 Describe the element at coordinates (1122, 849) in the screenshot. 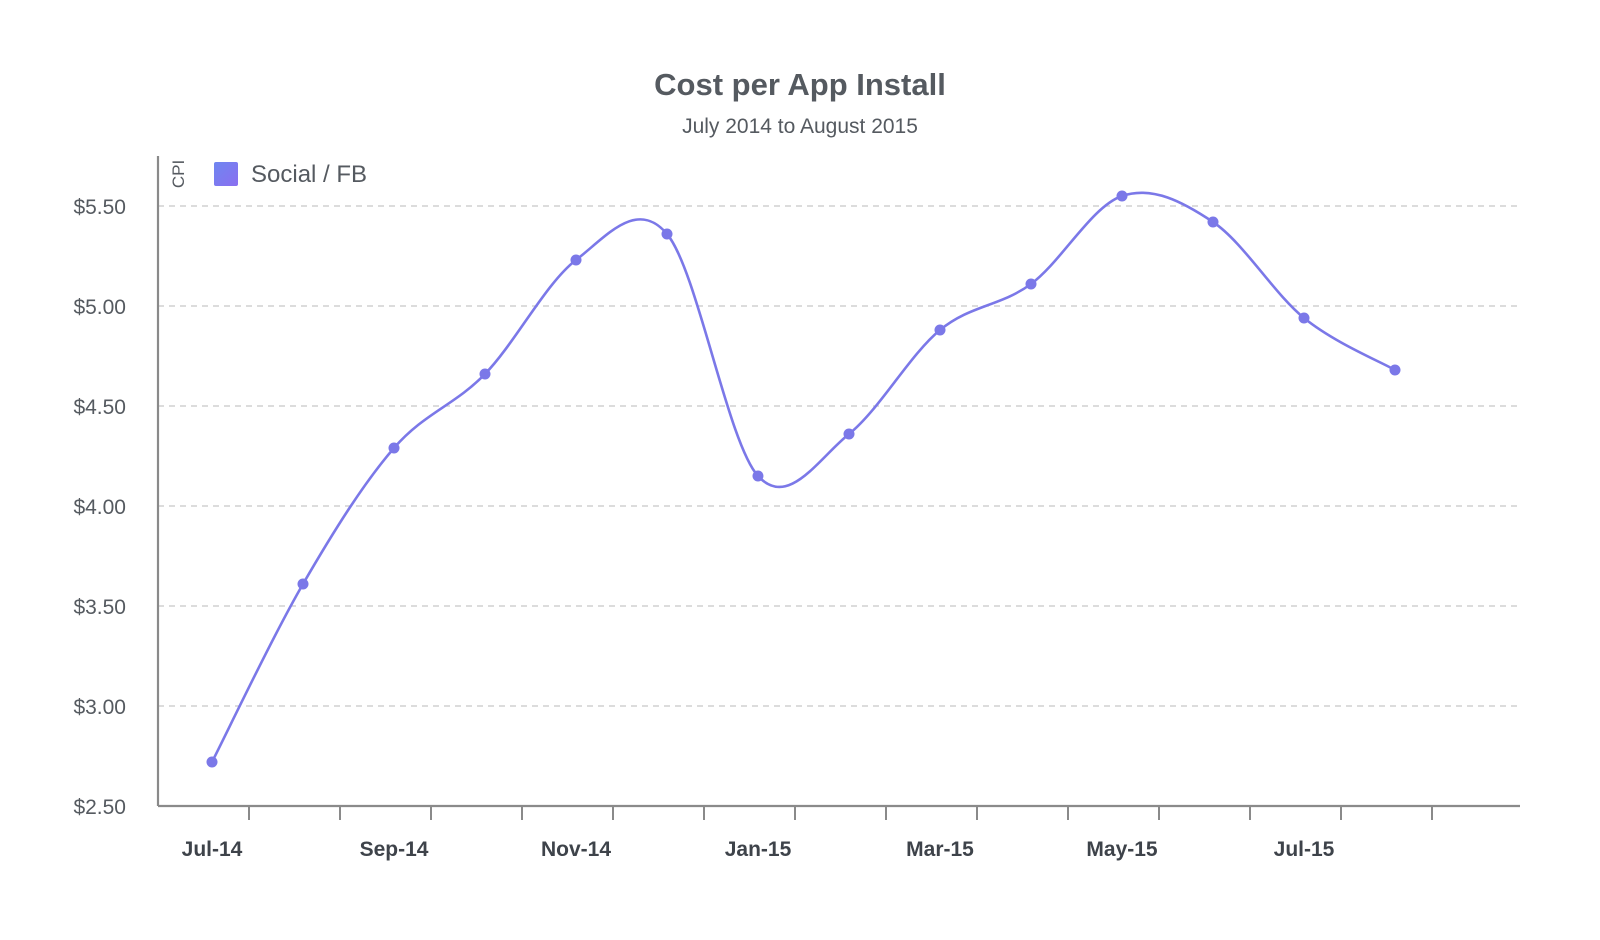

I see `x-tick-label: May-15` at that location.